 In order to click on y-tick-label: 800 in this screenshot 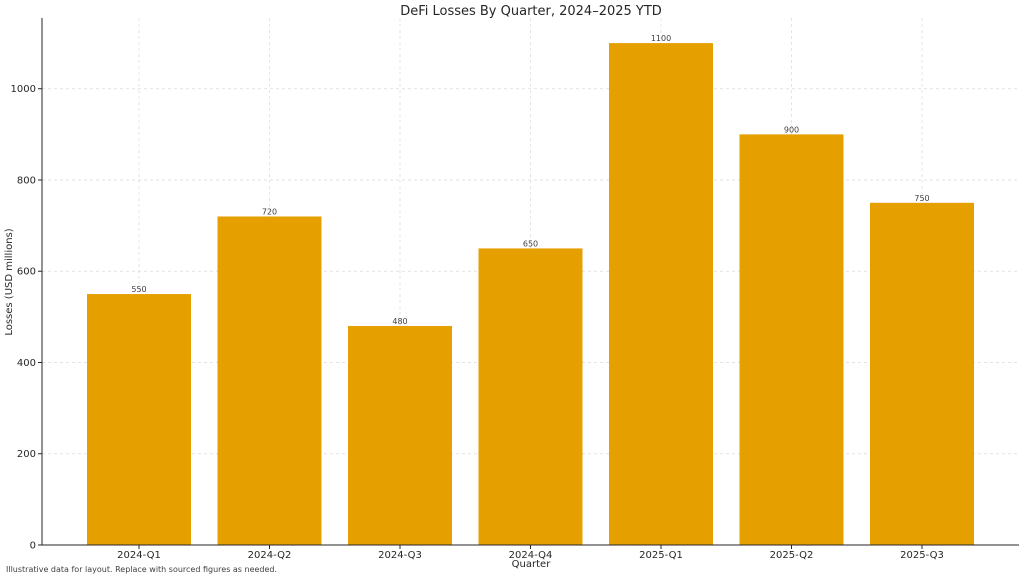, I will do `click(26, 180)`.